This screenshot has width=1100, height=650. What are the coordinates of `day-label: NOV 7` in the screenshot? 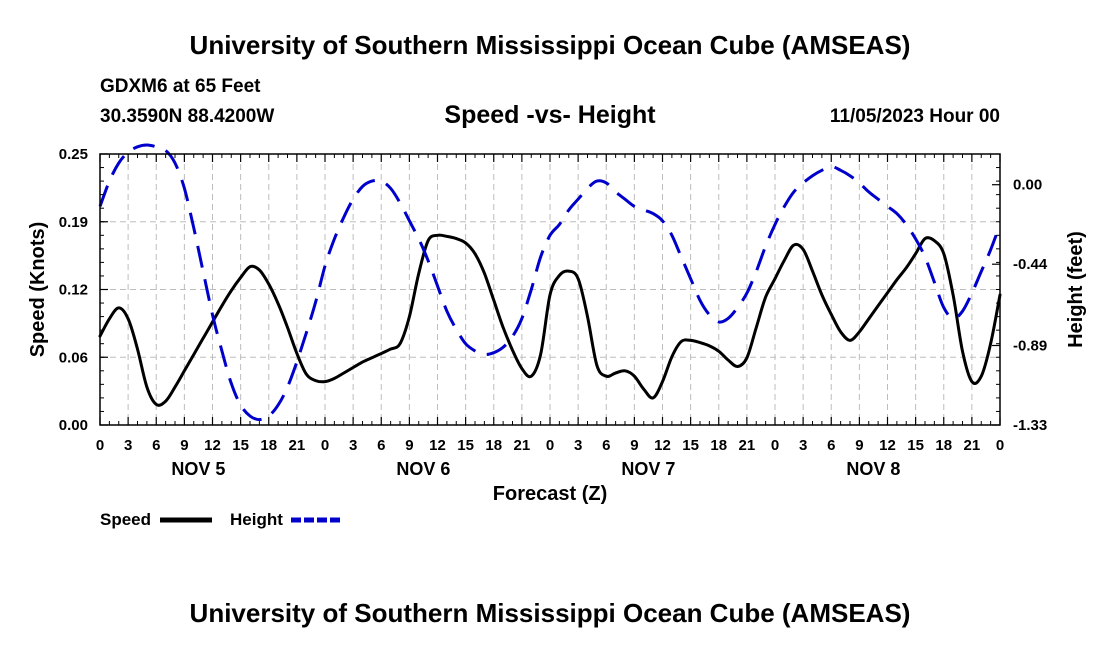 It's located at (648, 469).